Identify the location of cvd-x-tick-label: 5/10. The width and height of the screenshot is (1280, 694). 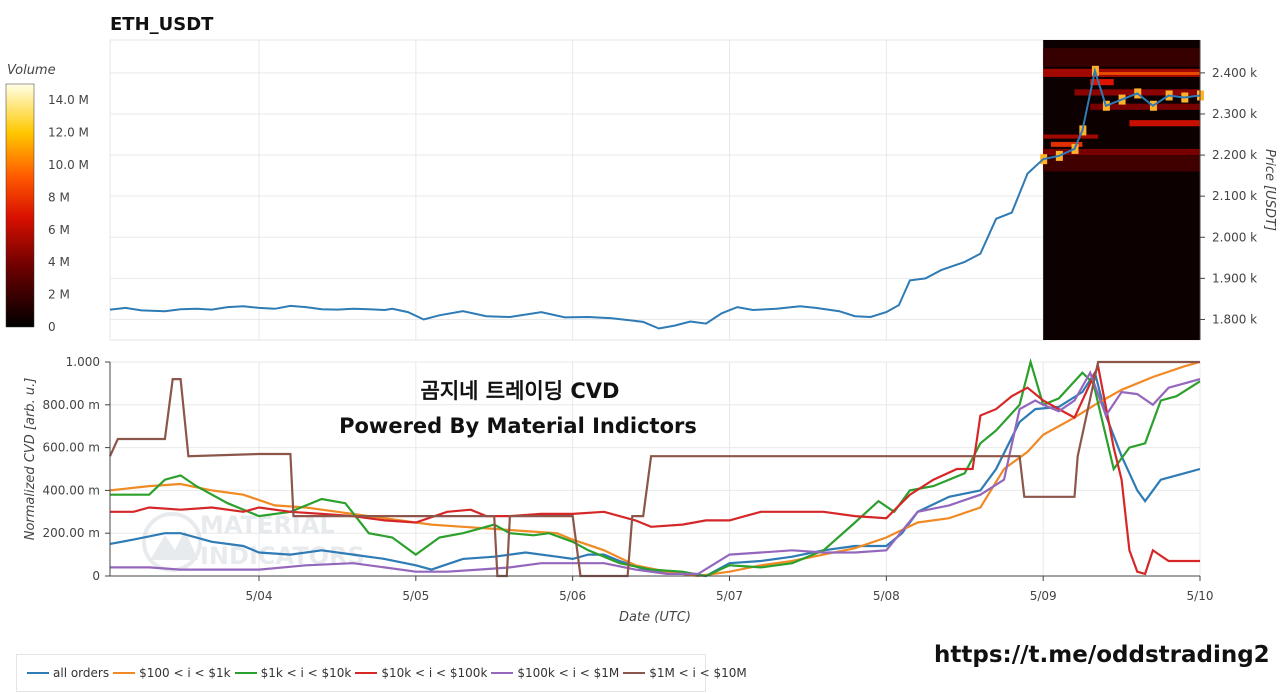
(1200, 596).